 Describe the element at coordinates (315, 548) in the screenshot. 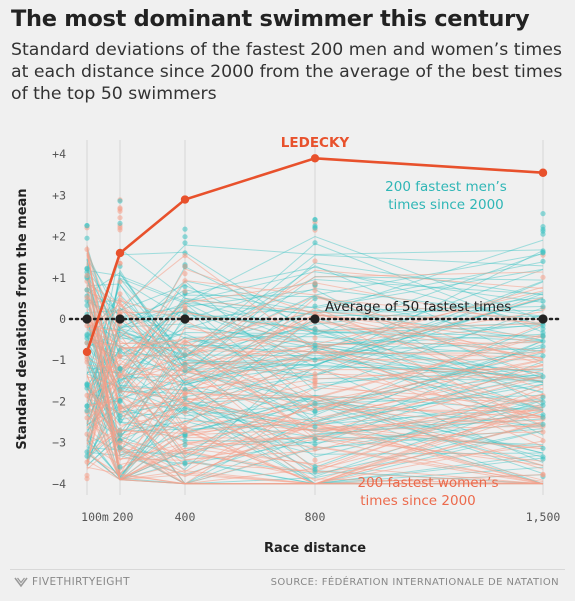

I see `x-axis-label: Race distance` at that location.